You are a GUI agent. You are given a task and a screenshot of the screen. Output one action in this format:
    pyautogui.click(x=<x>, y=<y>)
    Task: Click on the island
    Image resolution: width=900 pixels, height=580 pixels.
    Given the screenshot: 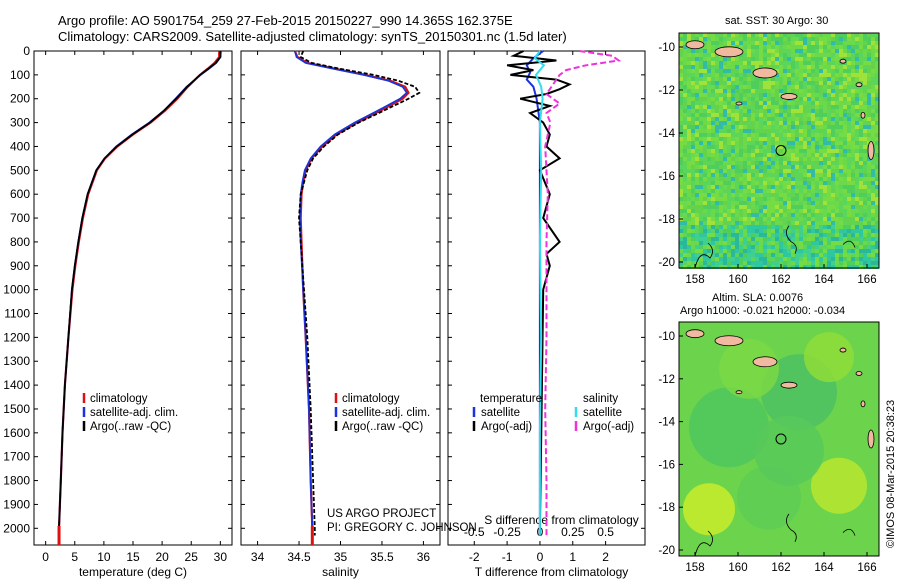 What is the action you would take?
    pyautogui.click(x=695, y=45)
    